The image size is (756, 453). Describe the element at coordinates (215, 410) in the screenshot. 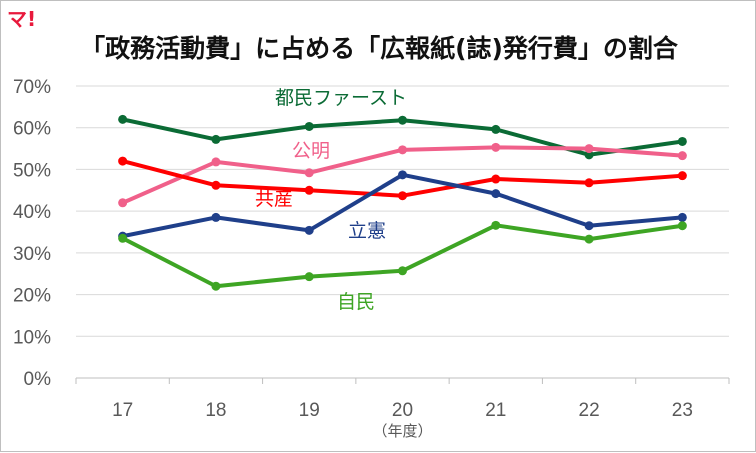

I see `x-tick-label: 18` at that location.